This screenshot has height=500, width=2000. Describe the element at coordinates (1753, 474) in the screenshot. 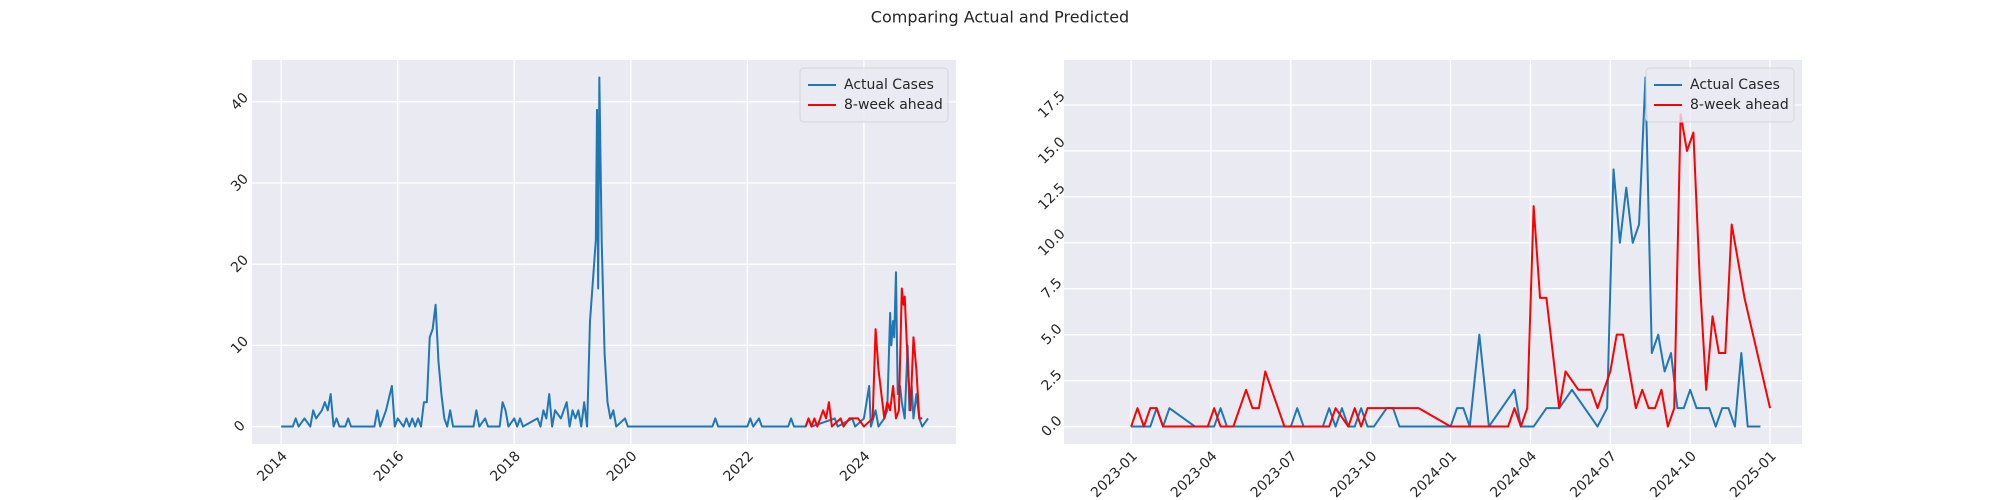

I see `x-tick-label: 2025-01` at that location.